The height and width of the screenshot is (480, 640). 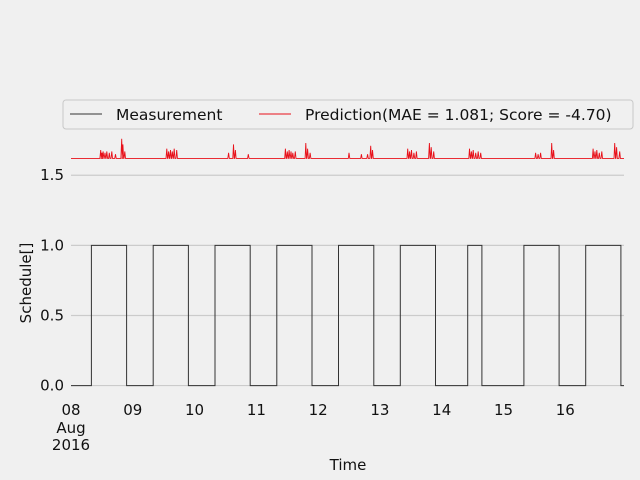 I want to click on x-tick-label-0: 08, so click(x=70, y=410).